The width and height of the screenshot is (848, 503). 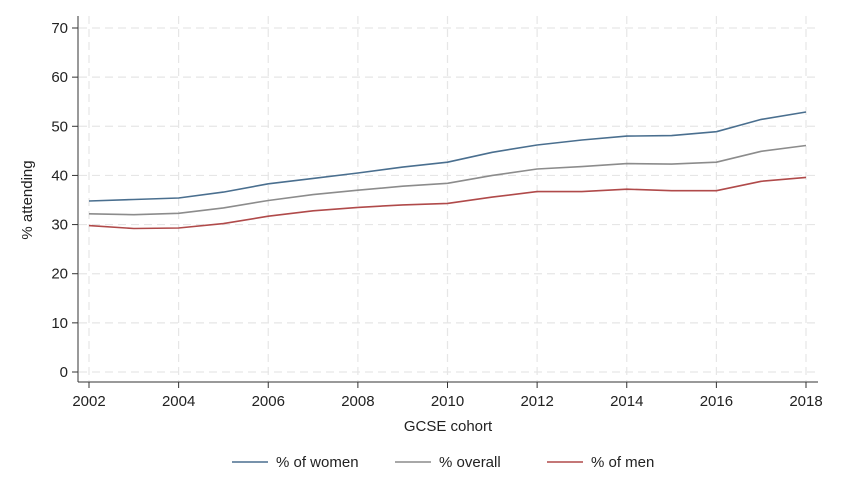 I want to click on x-tick-label: 2006, so click(x=268, y=401).